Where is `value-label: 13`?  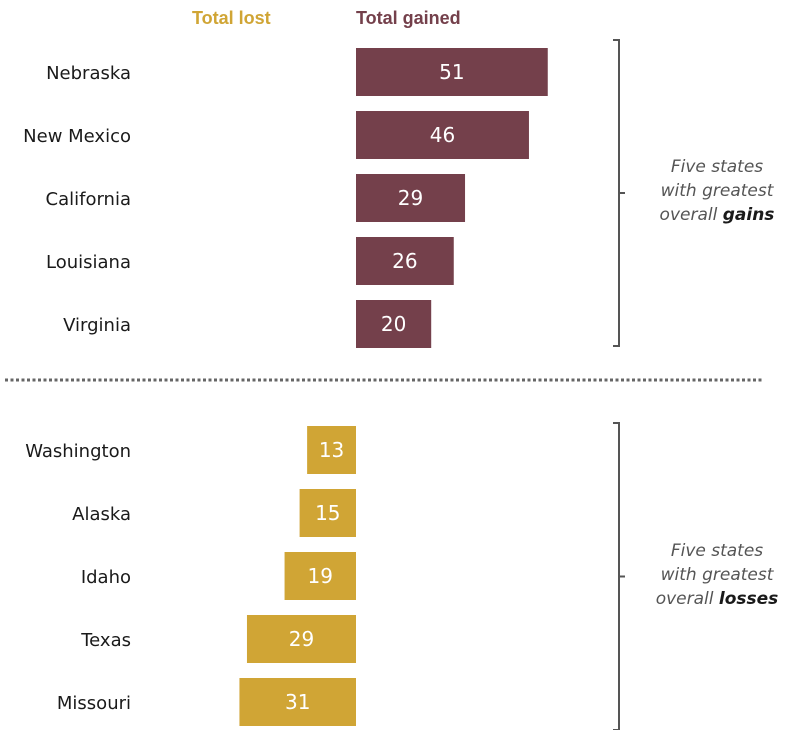 value-label: 13 is located at coordinates (331, 450).